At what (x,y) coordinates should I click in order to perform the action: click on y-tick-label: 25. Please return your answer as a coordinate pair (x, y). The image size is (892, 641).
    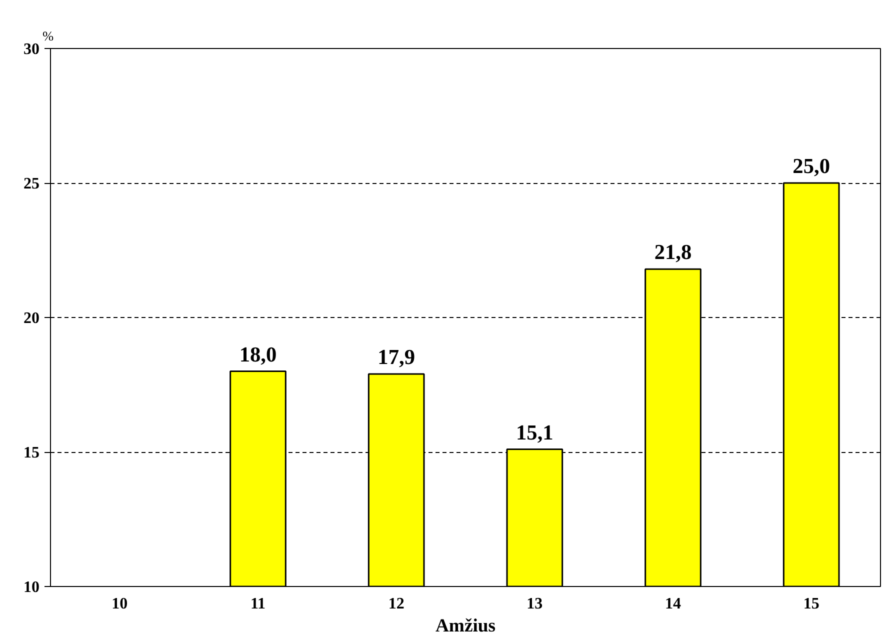
    Looking at the image, I should click on (32, 184).